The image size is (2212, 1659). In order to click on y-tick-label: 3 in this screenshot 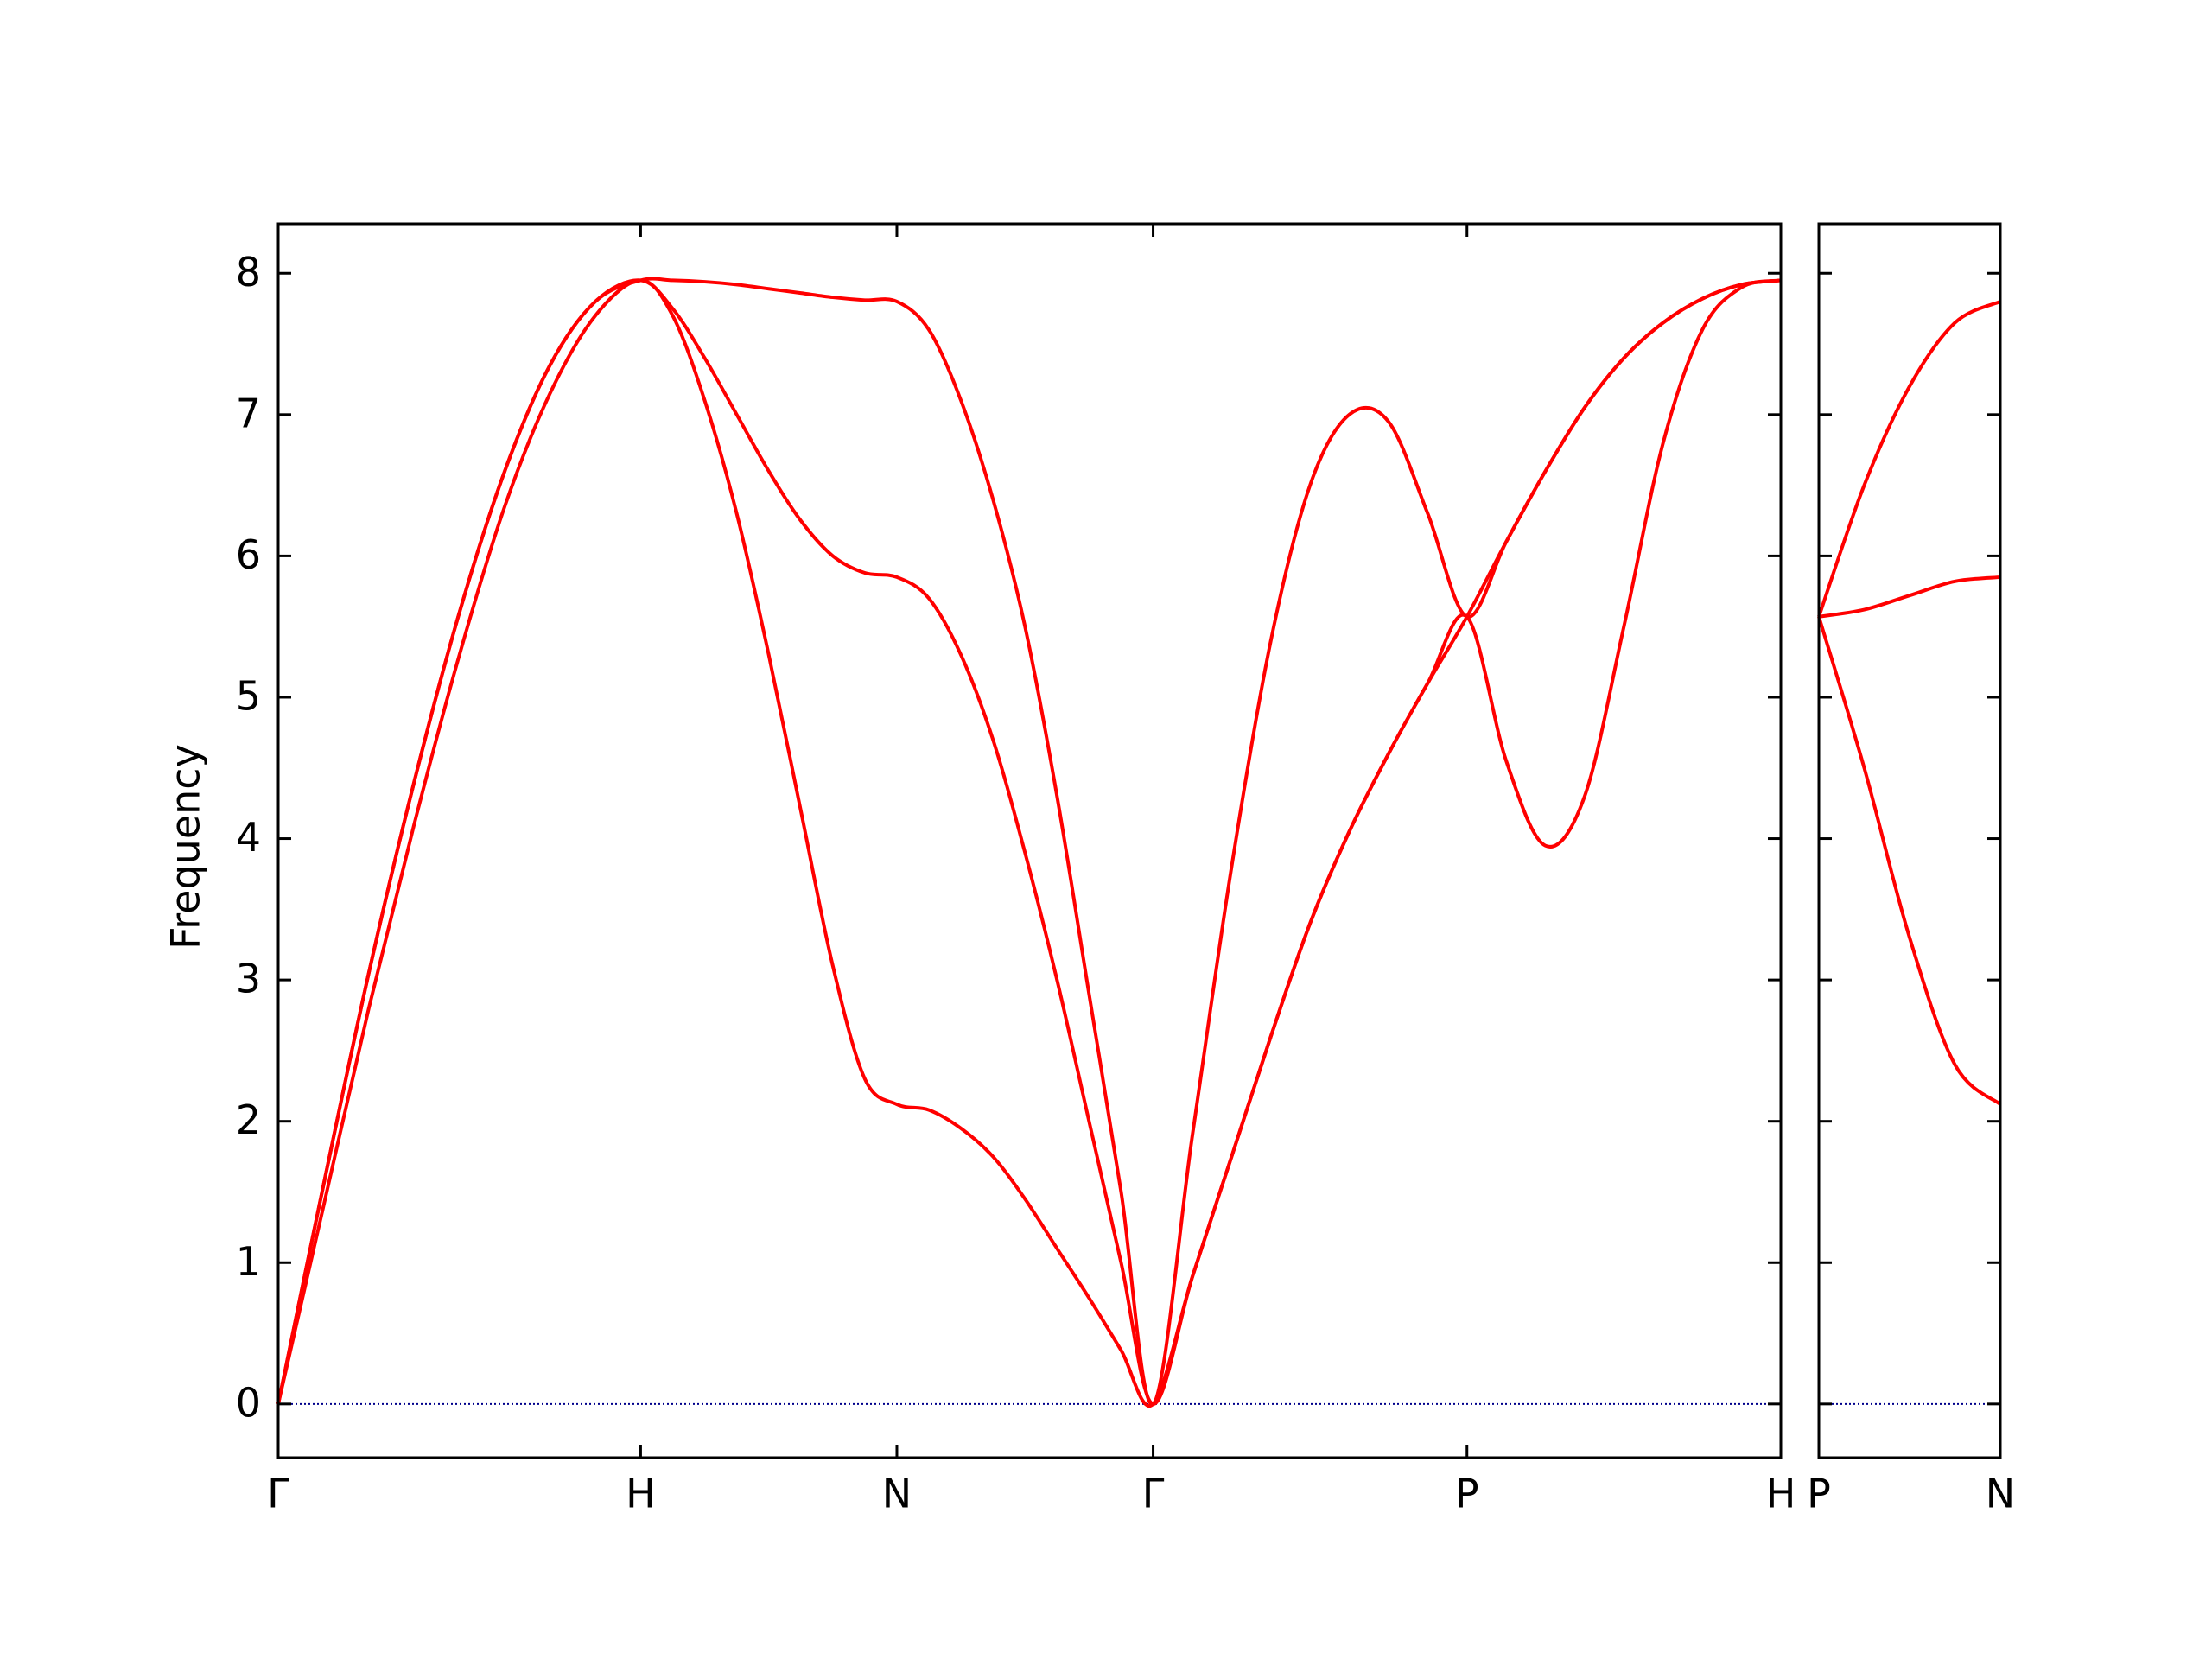, I will do `click(248, 979)`.